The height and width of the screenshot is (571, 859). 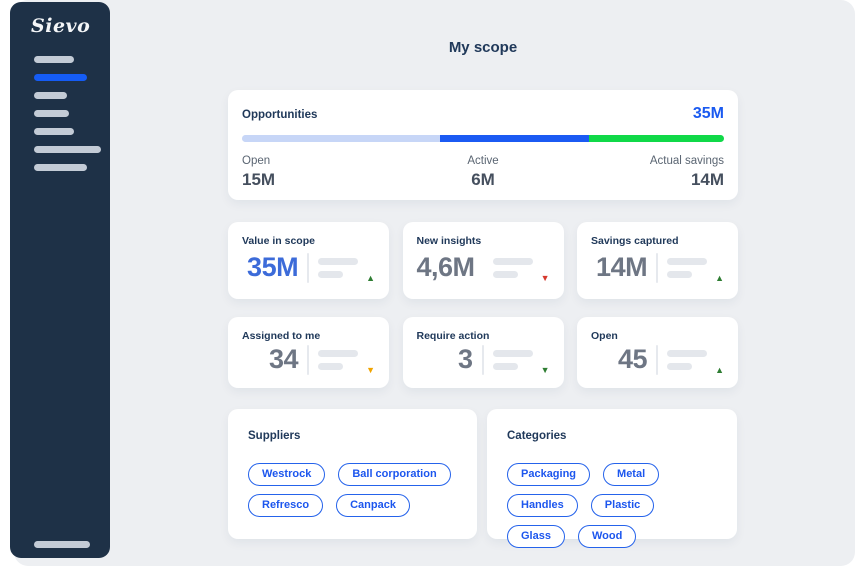 What do you see at coordinates (549, 474) in the screenshot?
I see `category-tag-packaging: Packaging` at bounding box center [549, 474].